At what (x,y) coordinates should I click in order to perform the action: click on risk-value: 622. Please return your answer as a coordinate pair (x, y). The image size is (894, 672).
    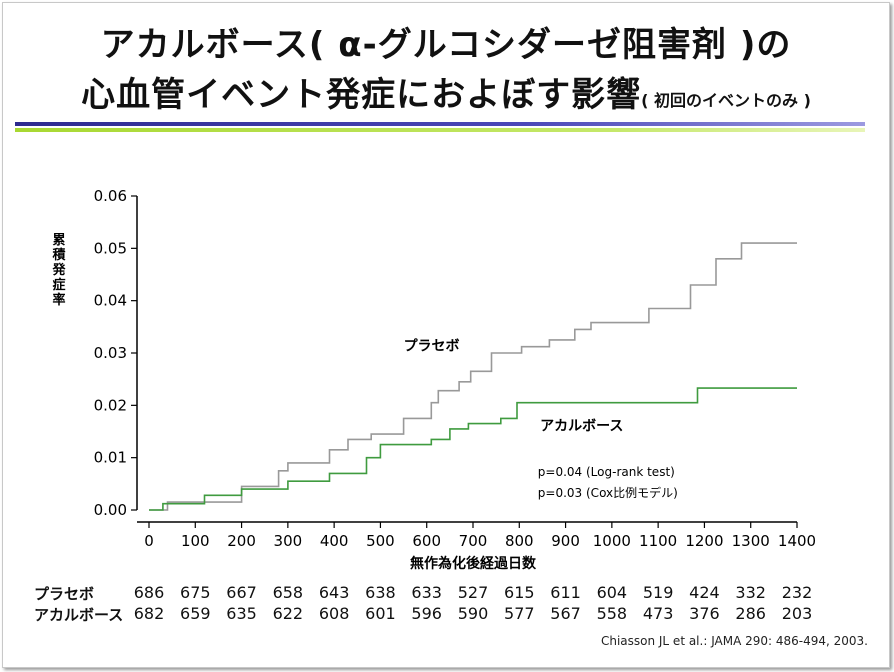
    Looking at the image, I should click on (288, 613).